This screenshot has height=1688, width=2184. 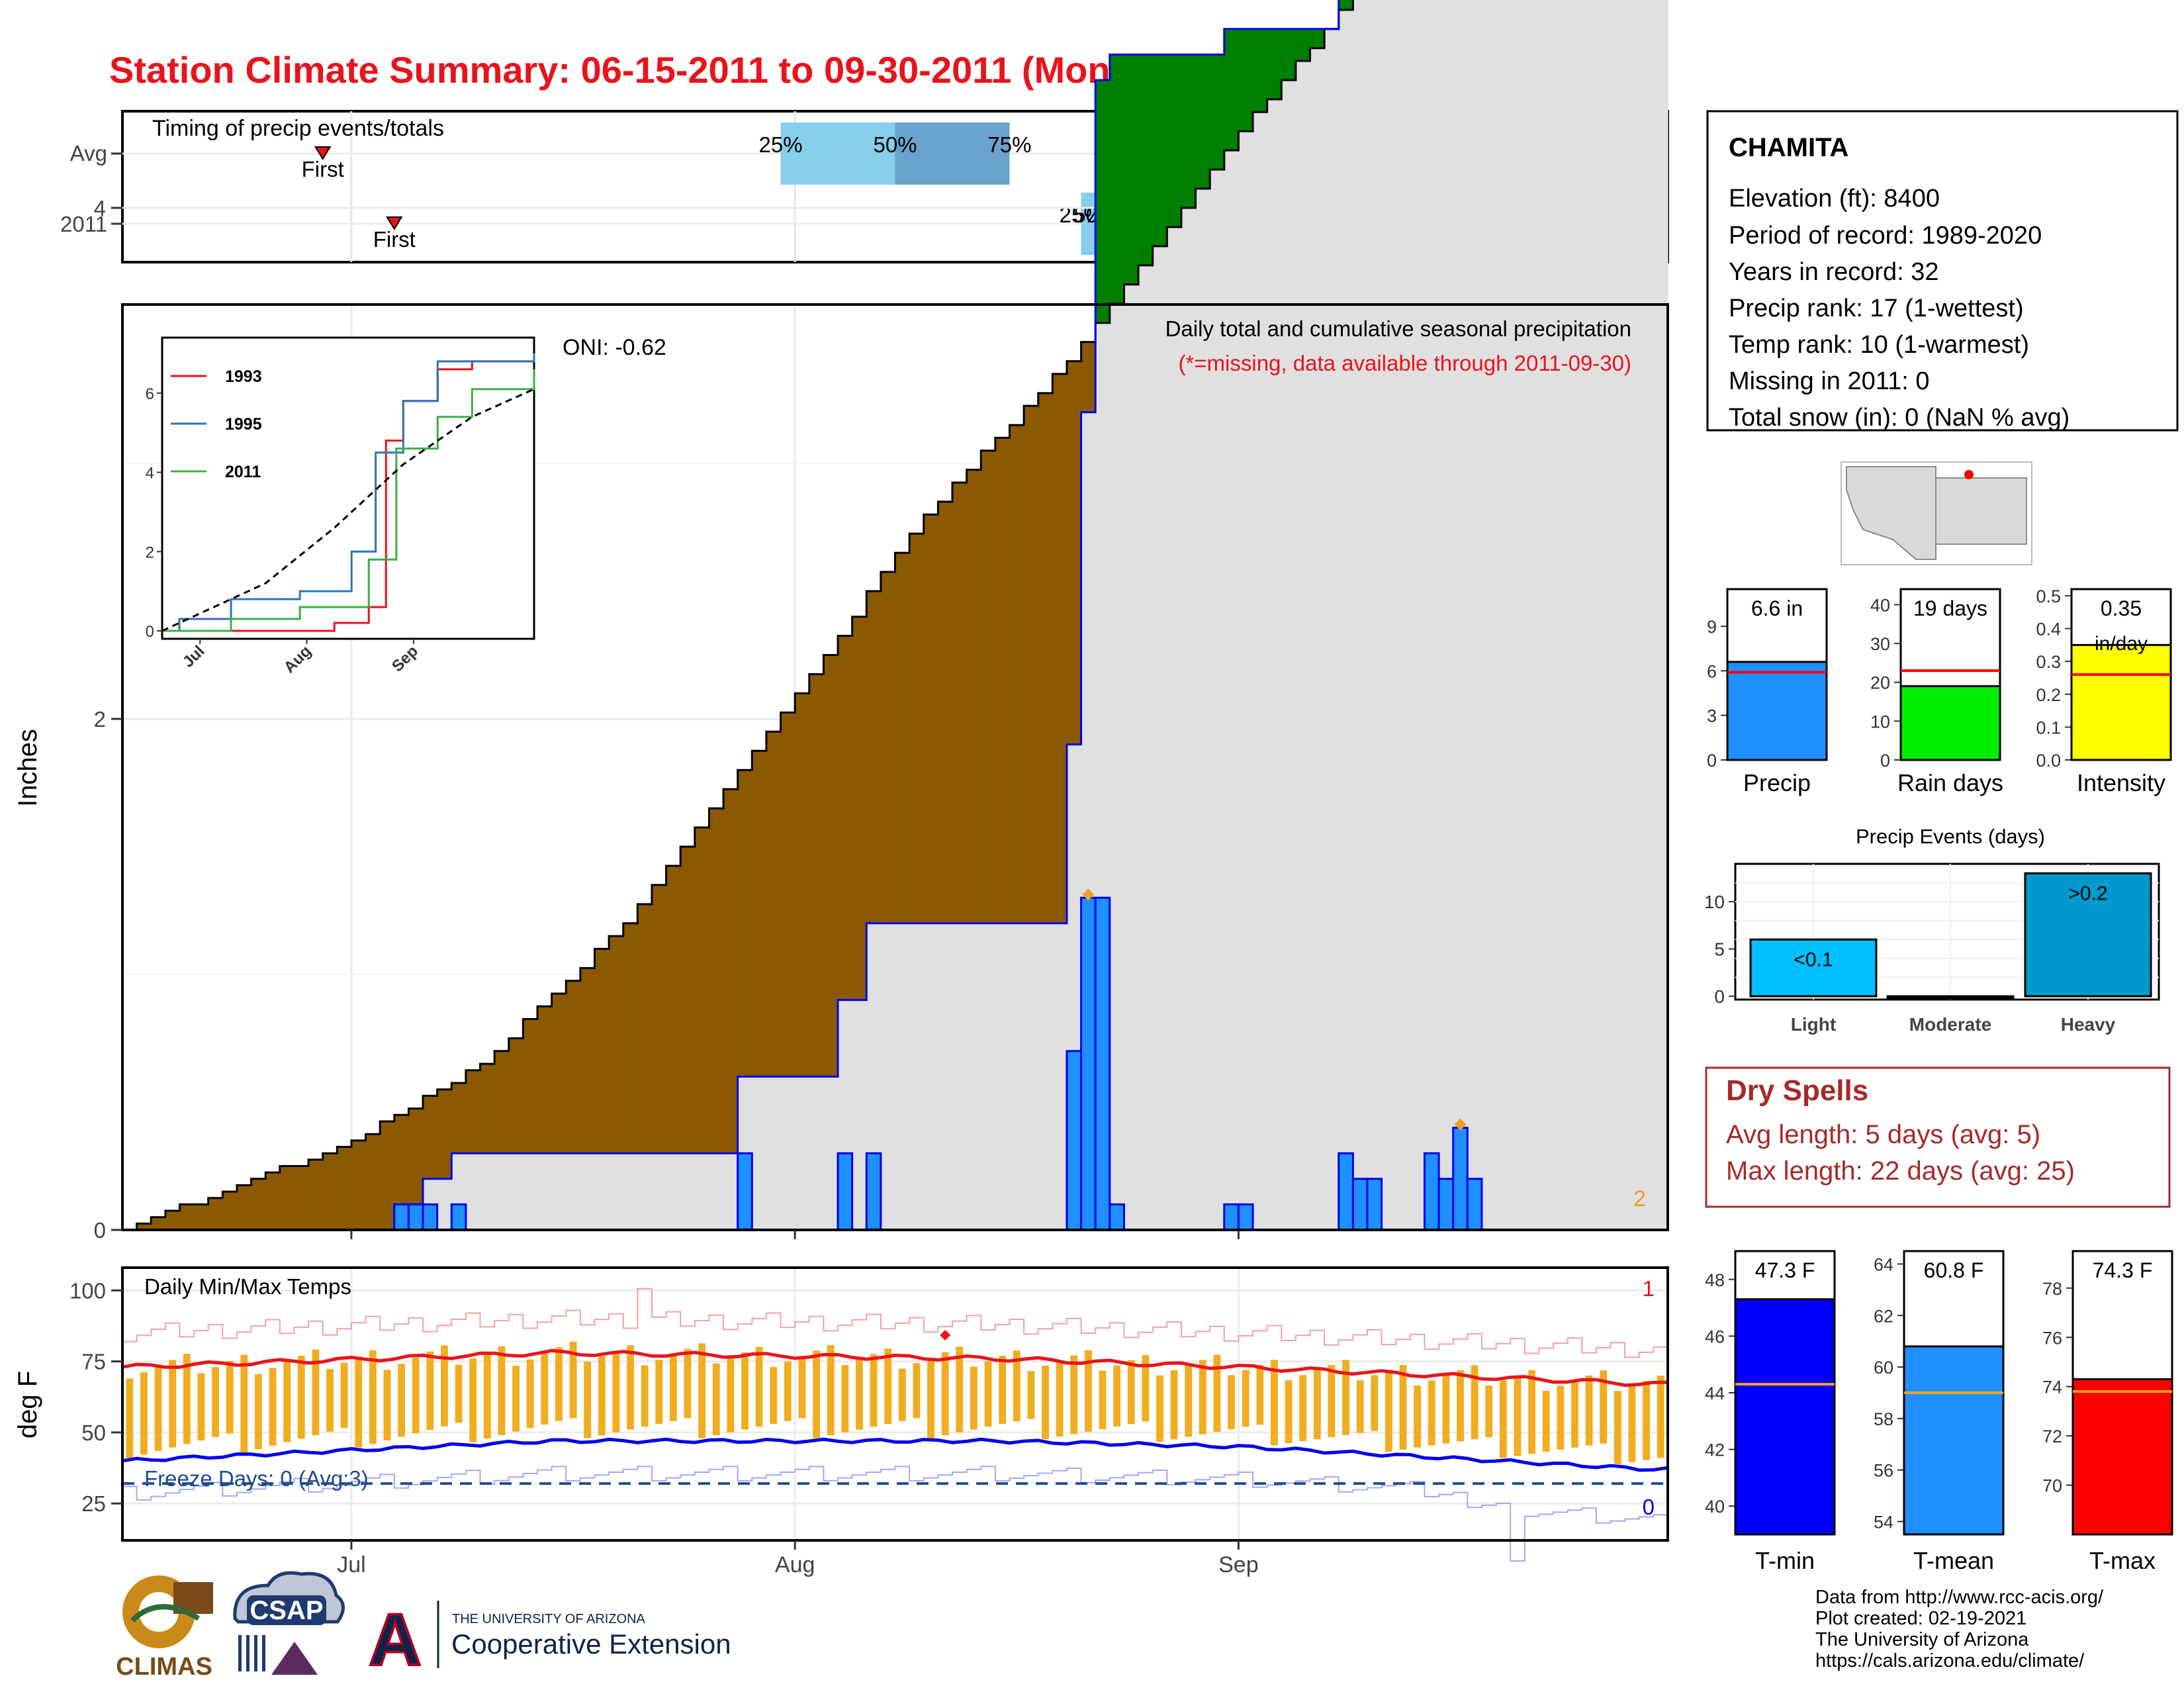 I want to click on station-elevation: Elevation (ft): 8400, so click(x=1834, y=198).